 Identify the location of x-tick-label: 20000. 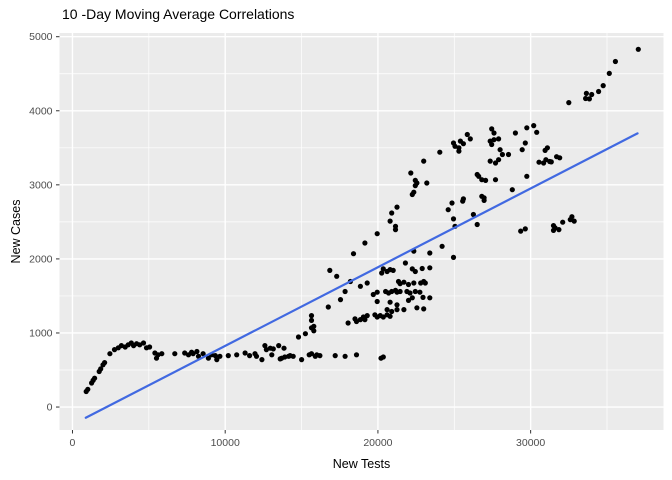
(377, 443).